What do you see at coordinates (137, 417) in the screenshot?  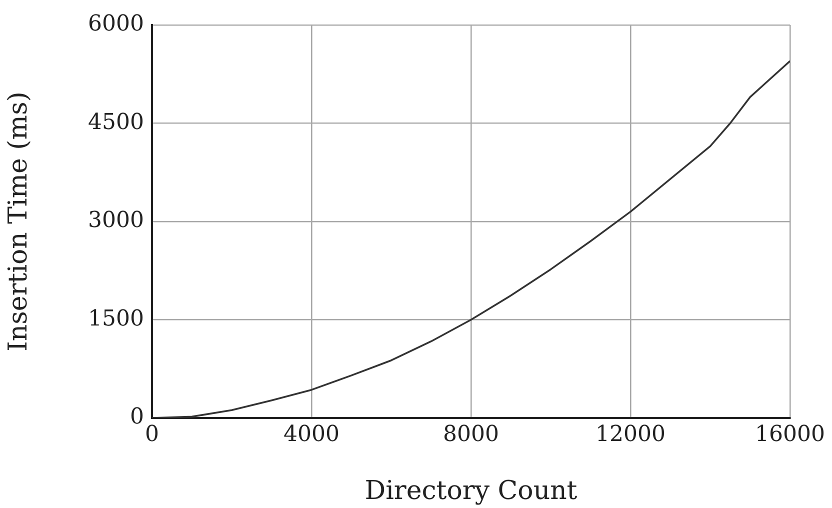 I see `y-tick-label: 0` at bounding box center [137, 417].